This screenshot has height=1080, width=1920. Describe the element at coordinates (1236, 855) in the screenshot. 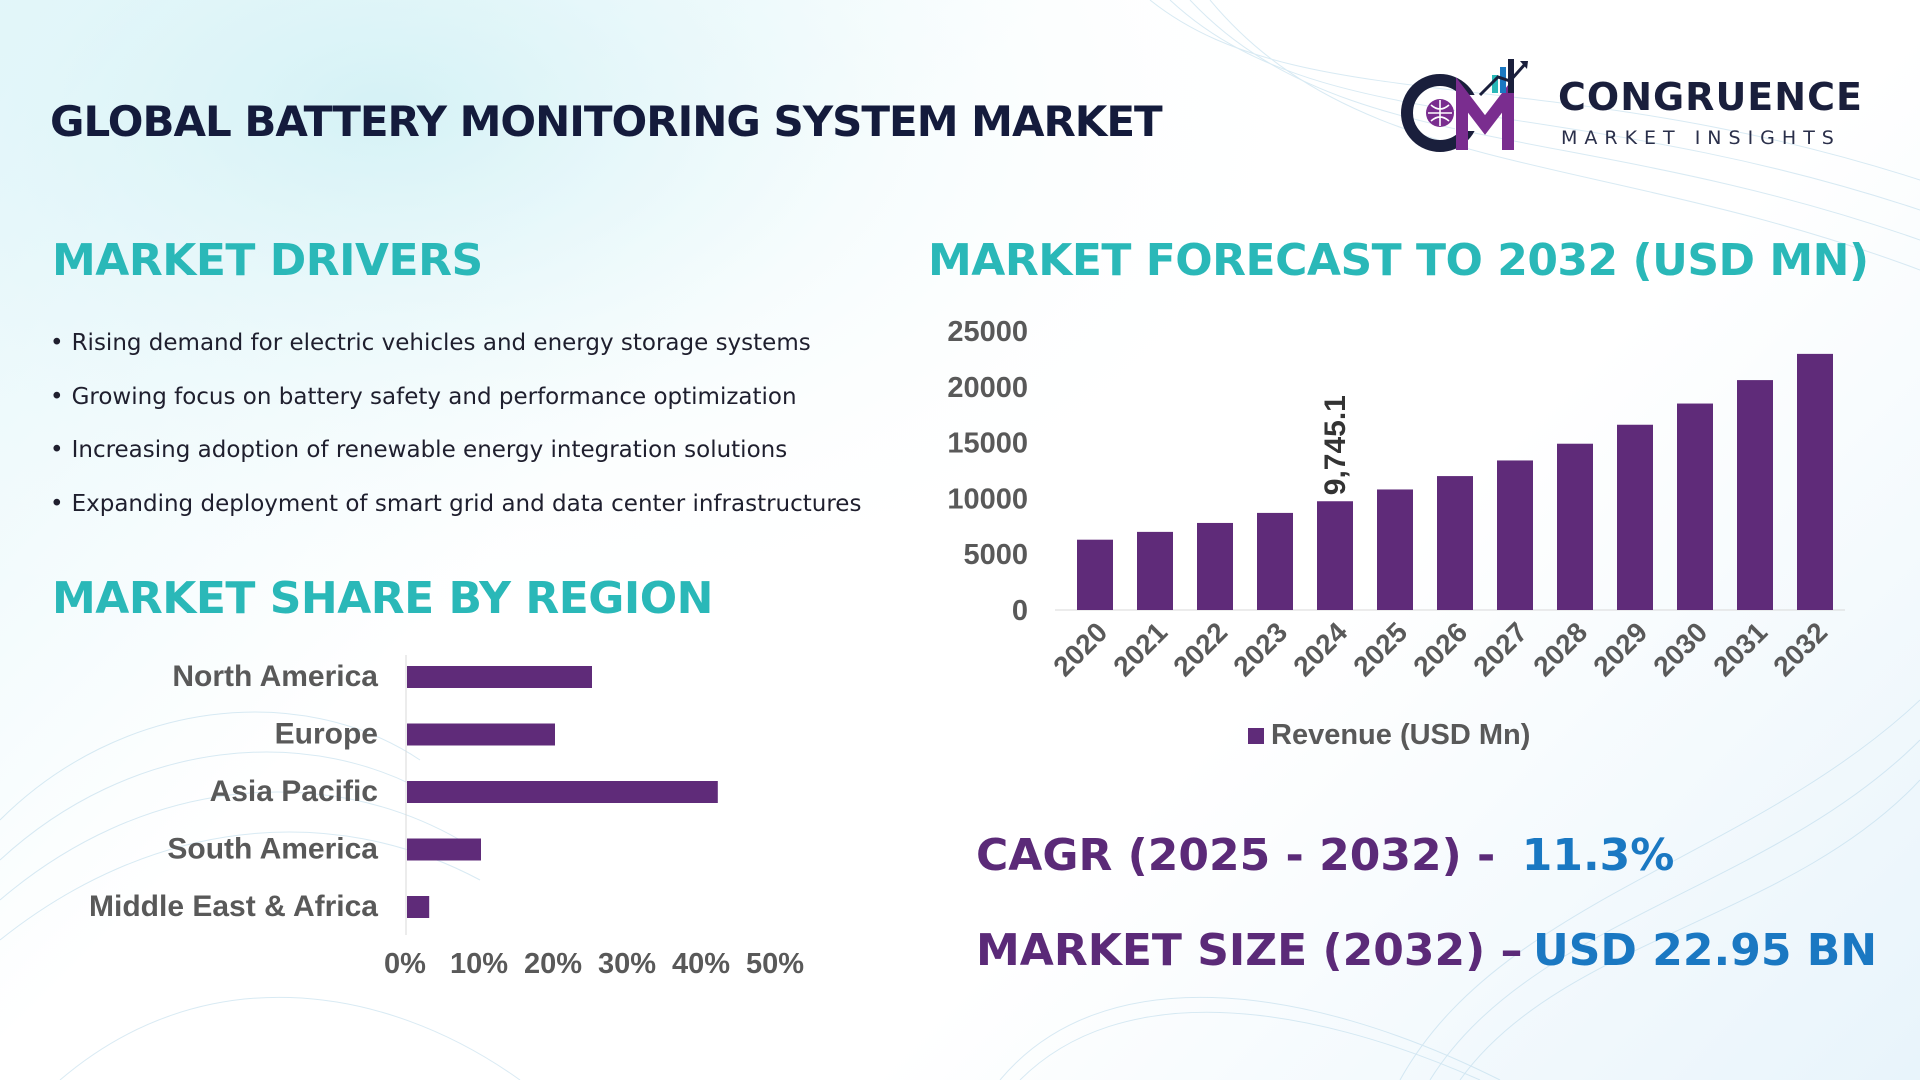

I see `cagr-label: CAGR (2025 - 2032) -` at that location.